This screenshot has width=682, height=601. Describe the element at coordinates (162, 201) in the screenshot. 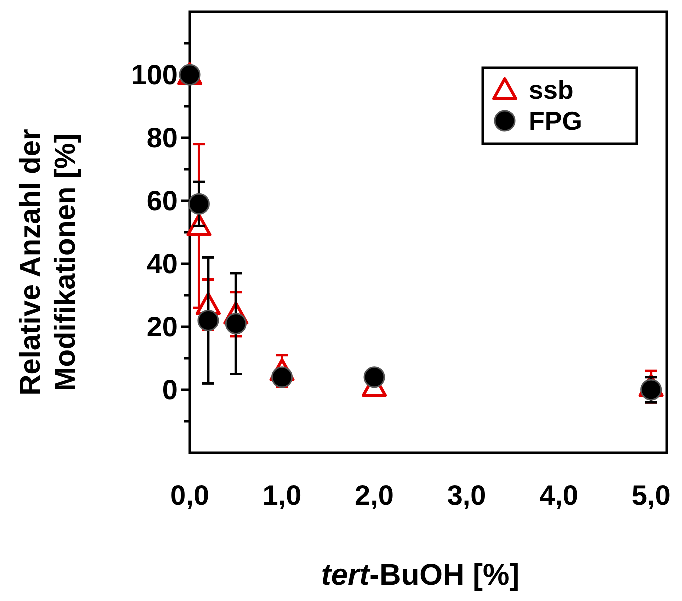

I see `y-tick-label: 60` at that location.